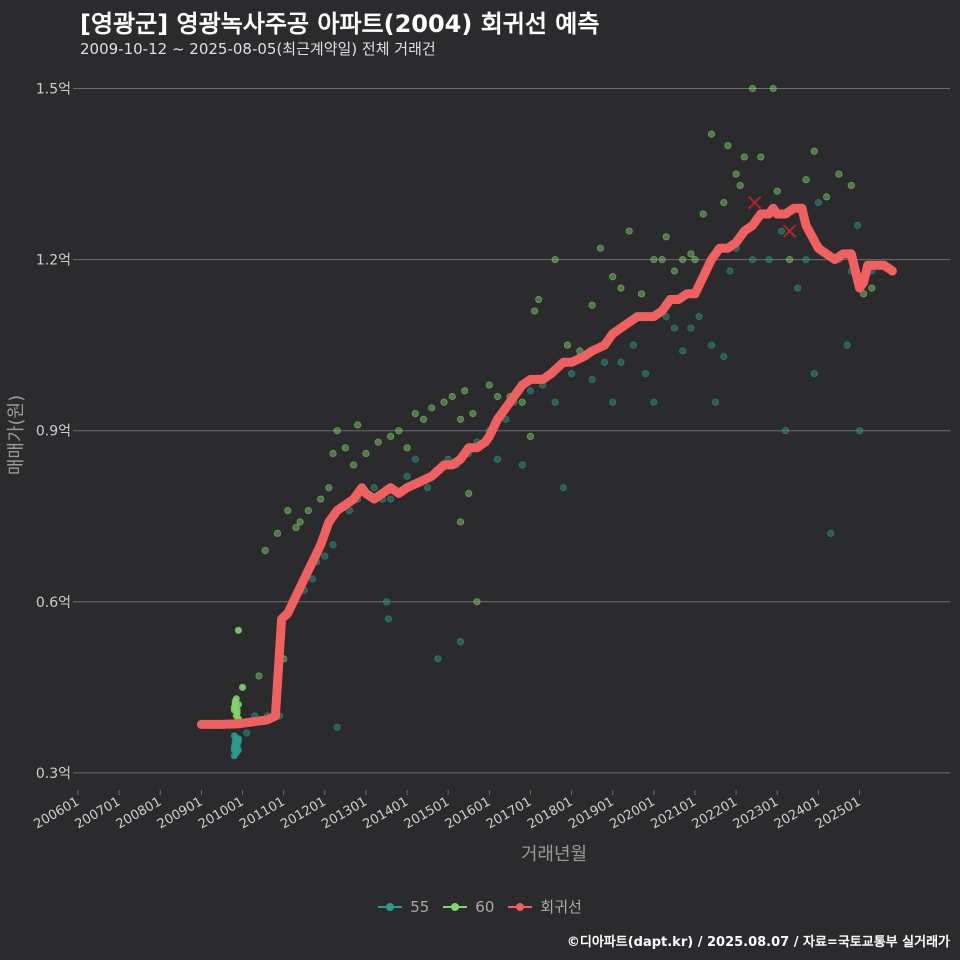  Describe the element at coordinates (420, 906) in the screenshot. I see `legend-label-55: 55` at that location.